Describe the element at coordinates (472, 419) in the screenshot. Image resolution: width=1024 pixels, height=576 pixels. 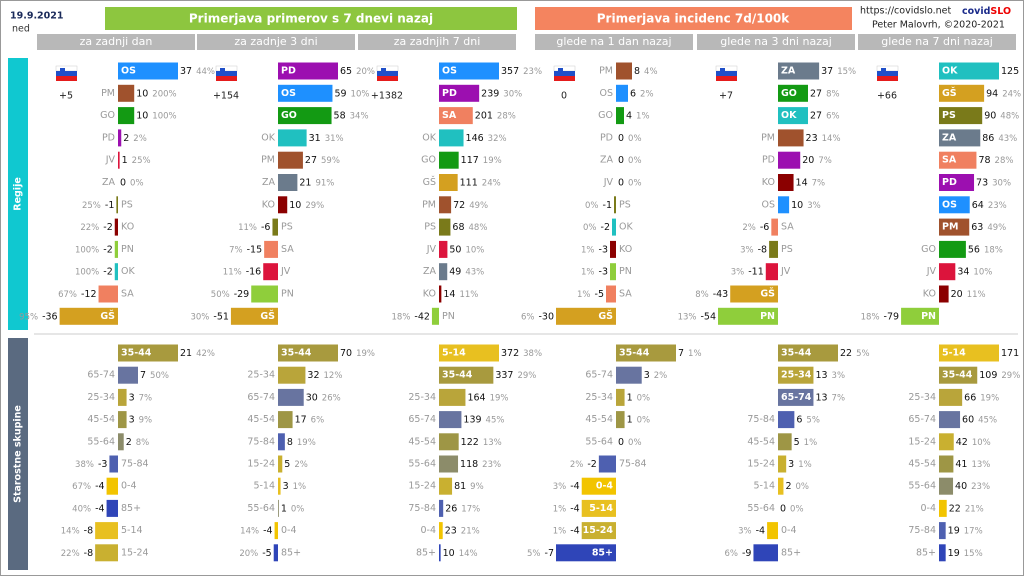
I see `value: 139` at that location.